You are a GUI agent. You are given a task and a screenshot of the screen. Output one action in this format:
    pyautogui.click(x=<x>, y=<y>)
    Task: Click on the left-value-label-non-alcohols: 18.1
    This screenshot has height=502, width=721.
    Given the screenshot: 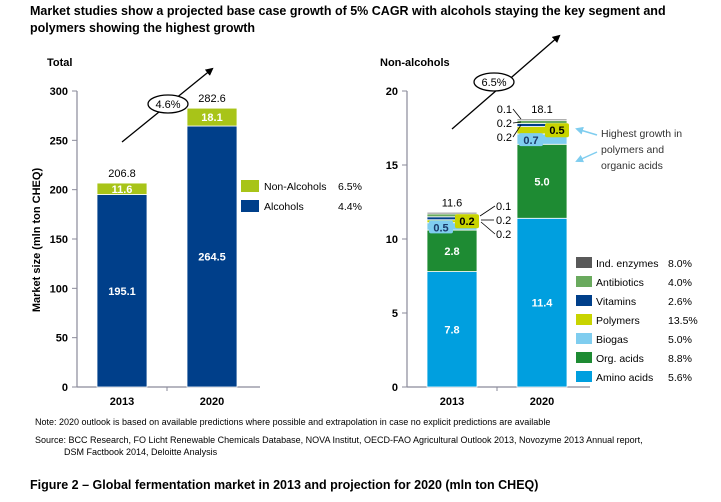 What is the action you would take?
    pyautogui.click(x=211, y=118)
    